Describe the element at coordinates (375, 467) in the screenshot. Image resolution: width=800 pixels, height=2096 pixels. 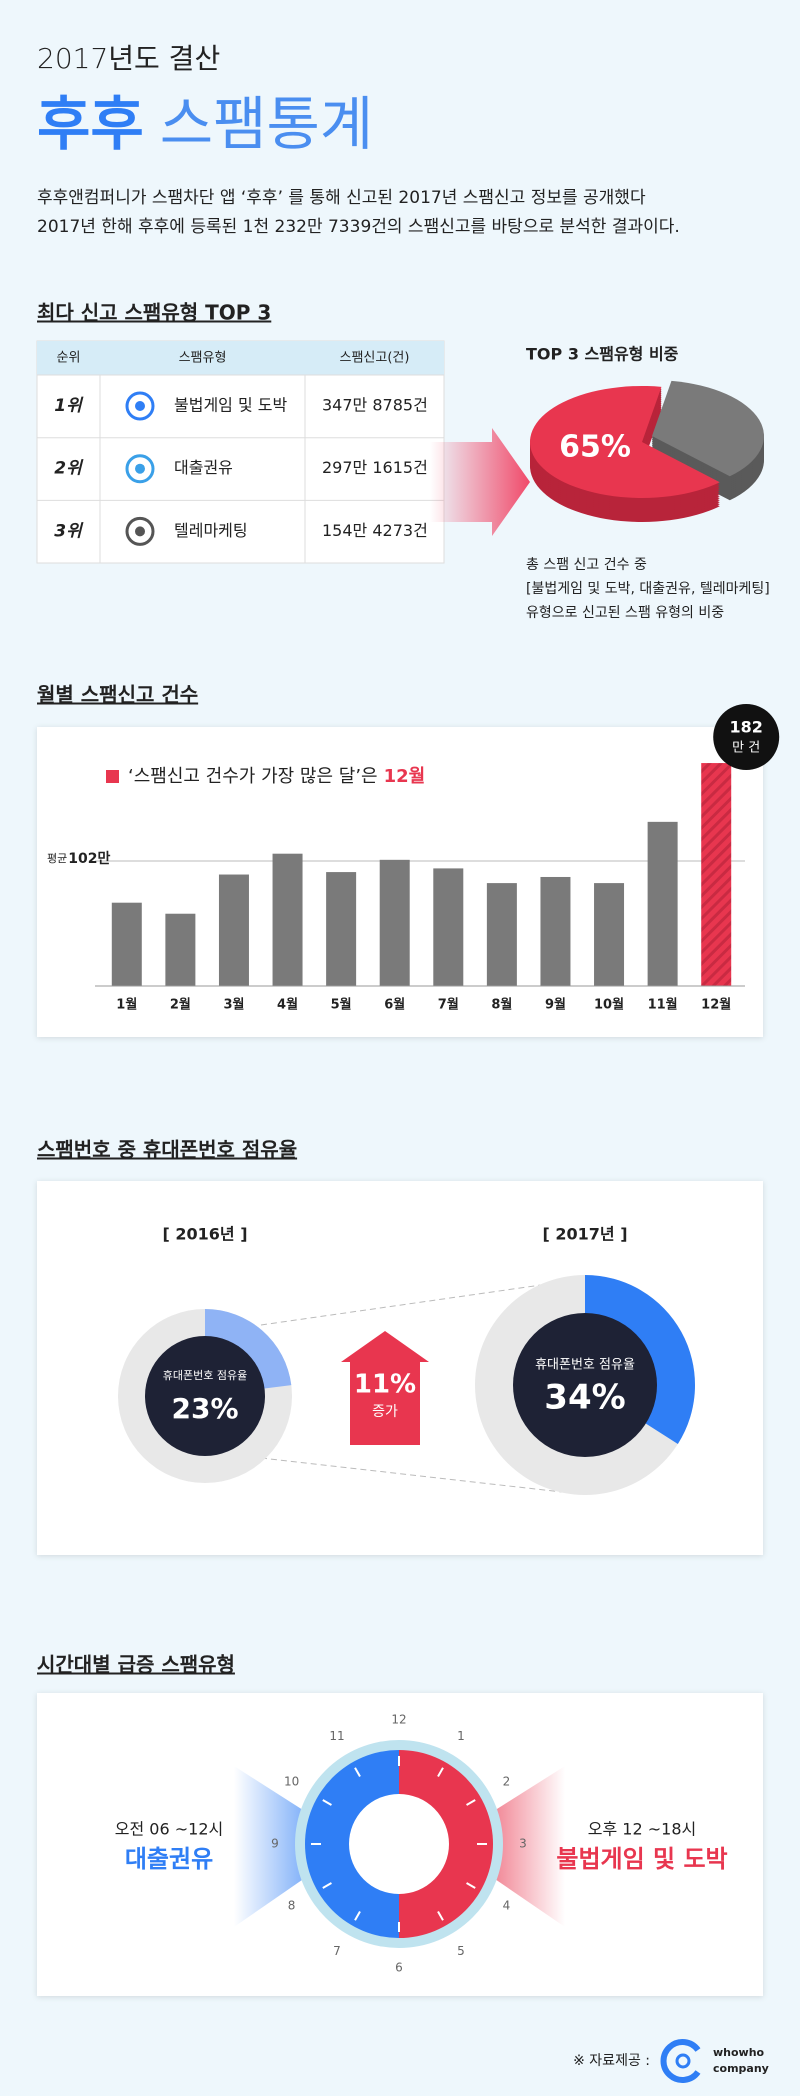
I see `spam-count: 297만 1615건` at that location.